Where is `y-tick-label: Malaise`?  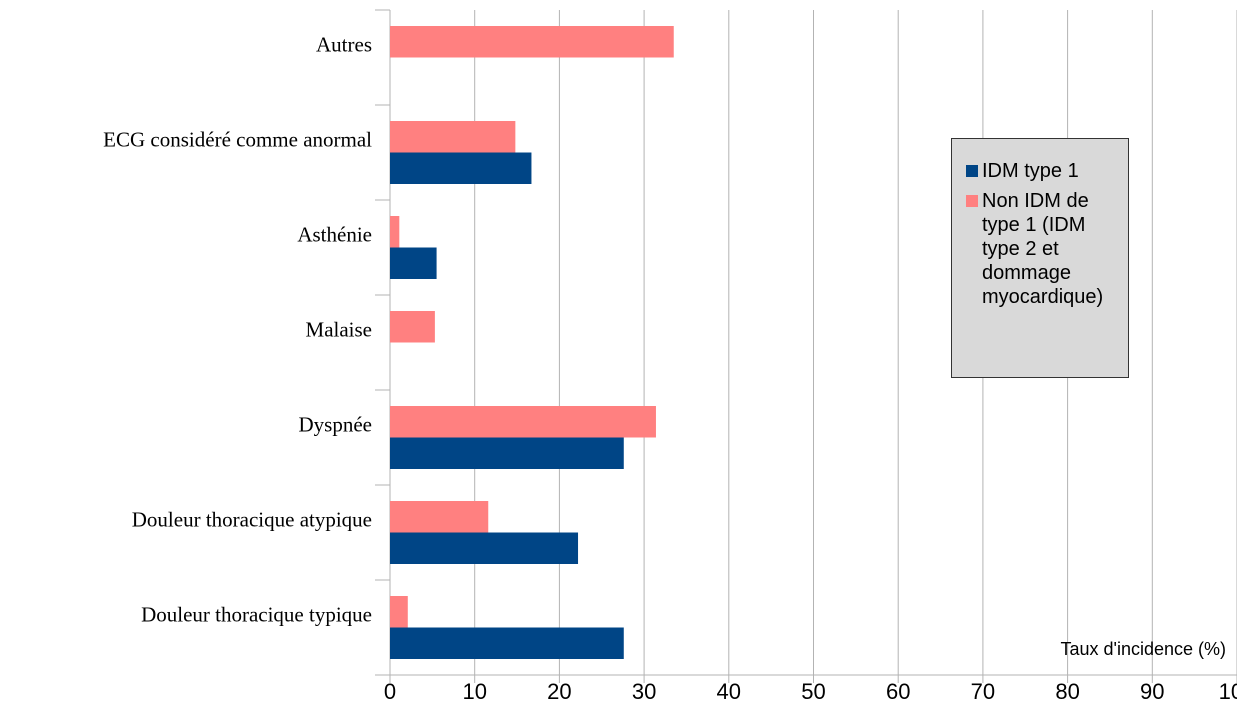 y-tick-label: Malaise is located at coordinates (339, 329).